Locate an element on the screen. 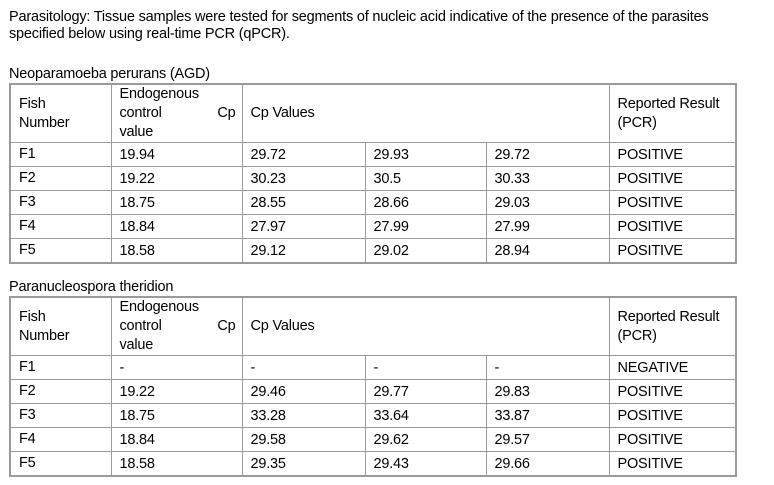 The width and height of the screenshot is (774, 485). cell-cp3: 29.83 is located at coordinates (547, 391).